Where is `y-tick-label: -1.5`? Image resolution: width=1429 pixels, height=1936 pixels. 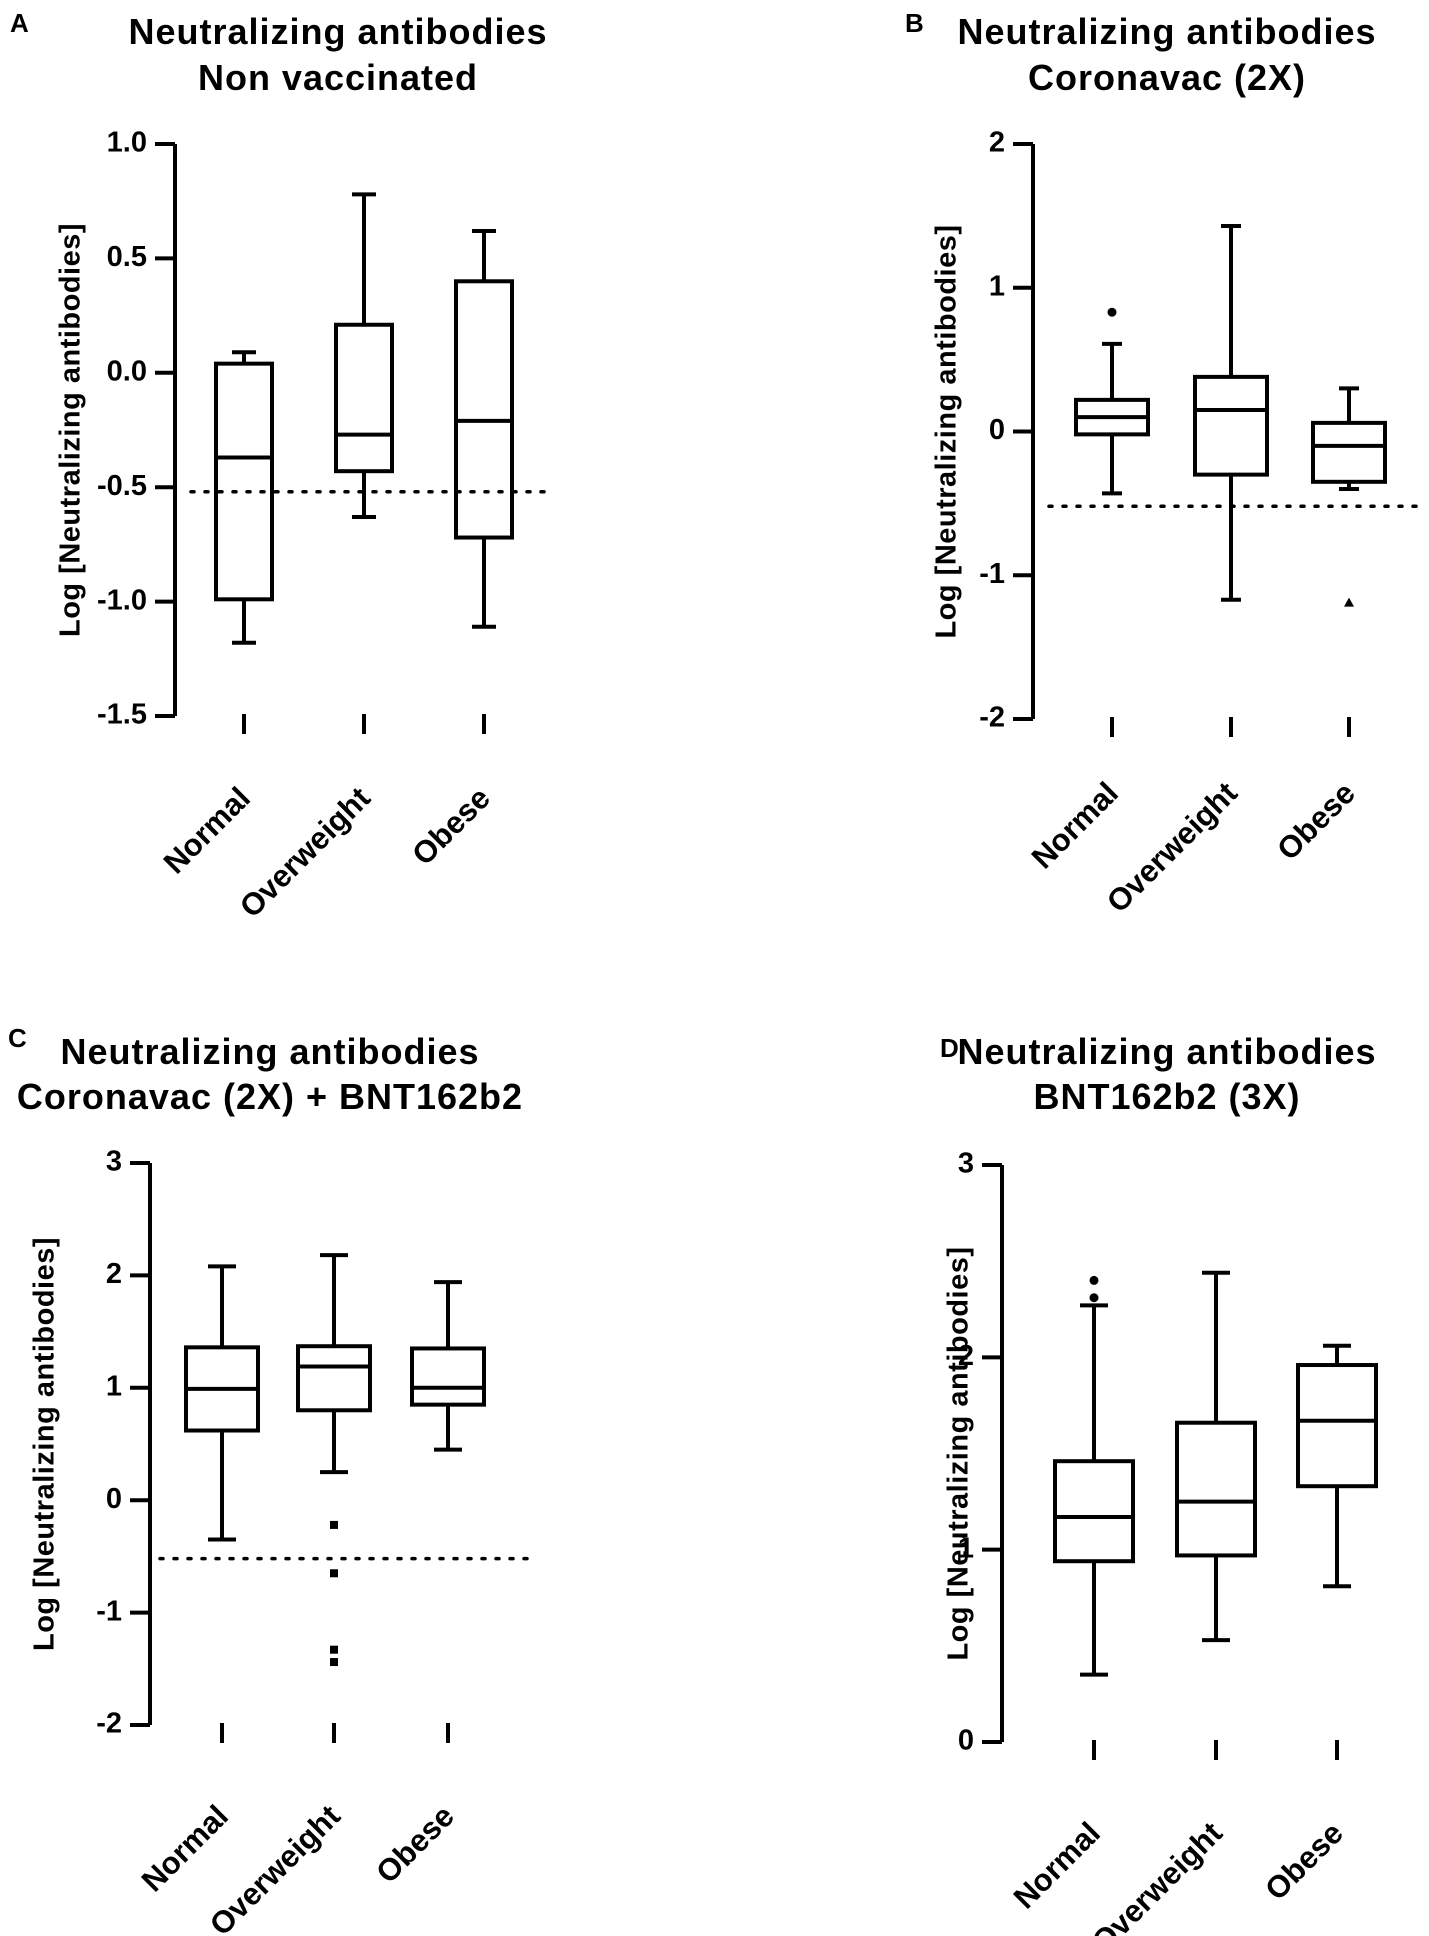 y-tick-label: -1.5 is located at coordinates (122, 715).